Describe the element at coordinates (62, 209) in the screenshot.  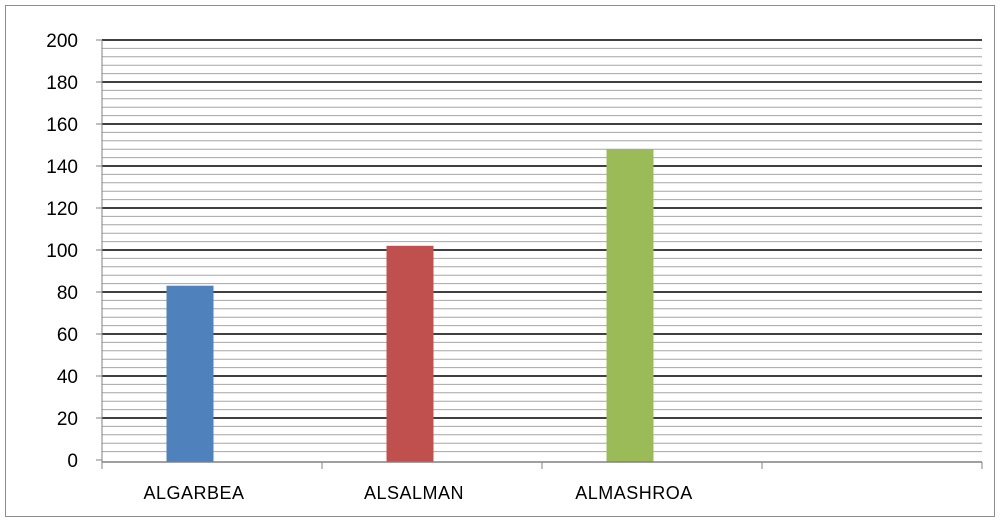
I see `y-tick-label: 120` at that location.